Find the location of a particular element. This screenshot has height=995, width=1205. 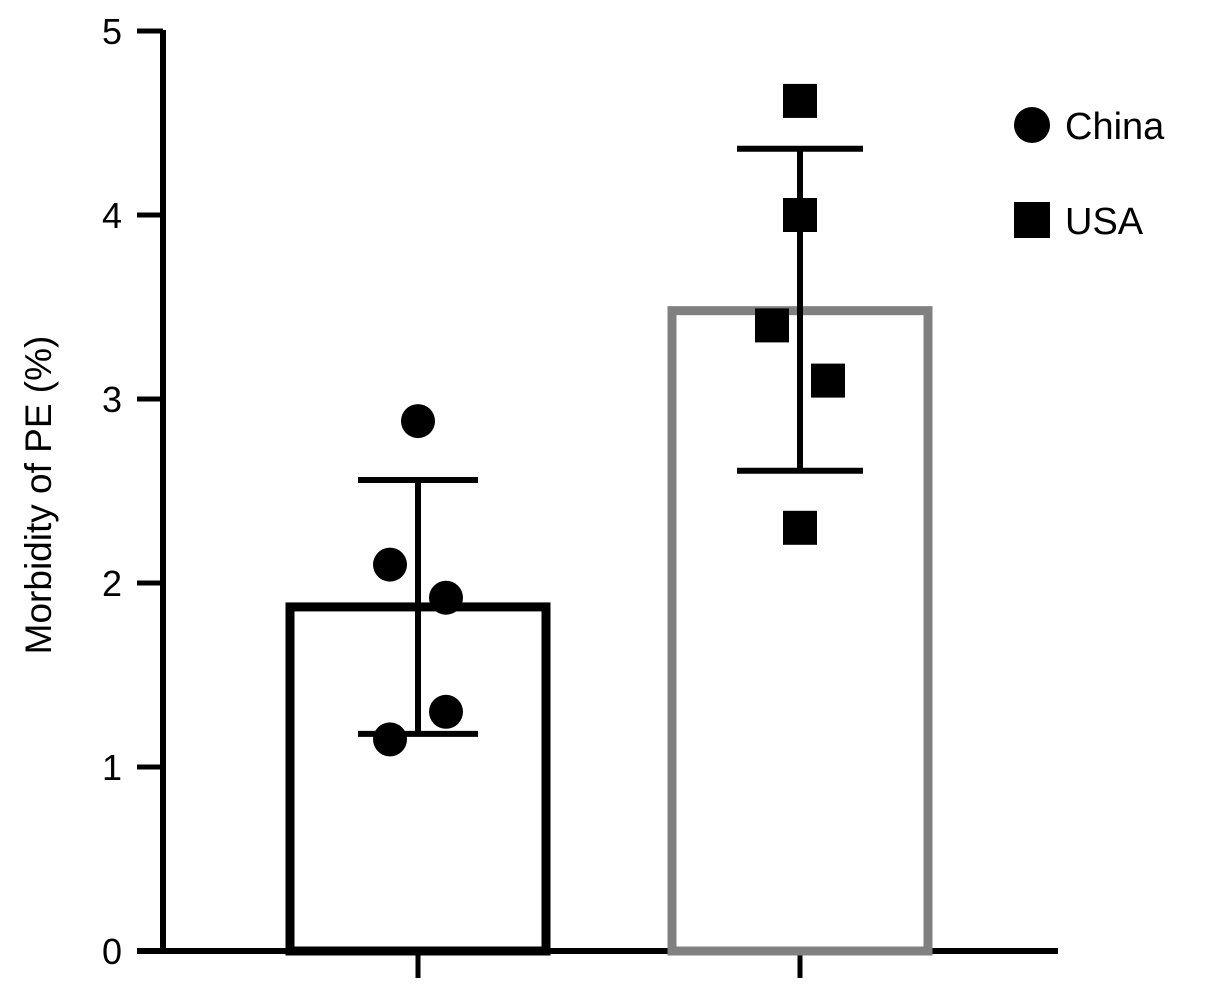

y-tick-label-0: 0 is located at coordinates (112, 951).